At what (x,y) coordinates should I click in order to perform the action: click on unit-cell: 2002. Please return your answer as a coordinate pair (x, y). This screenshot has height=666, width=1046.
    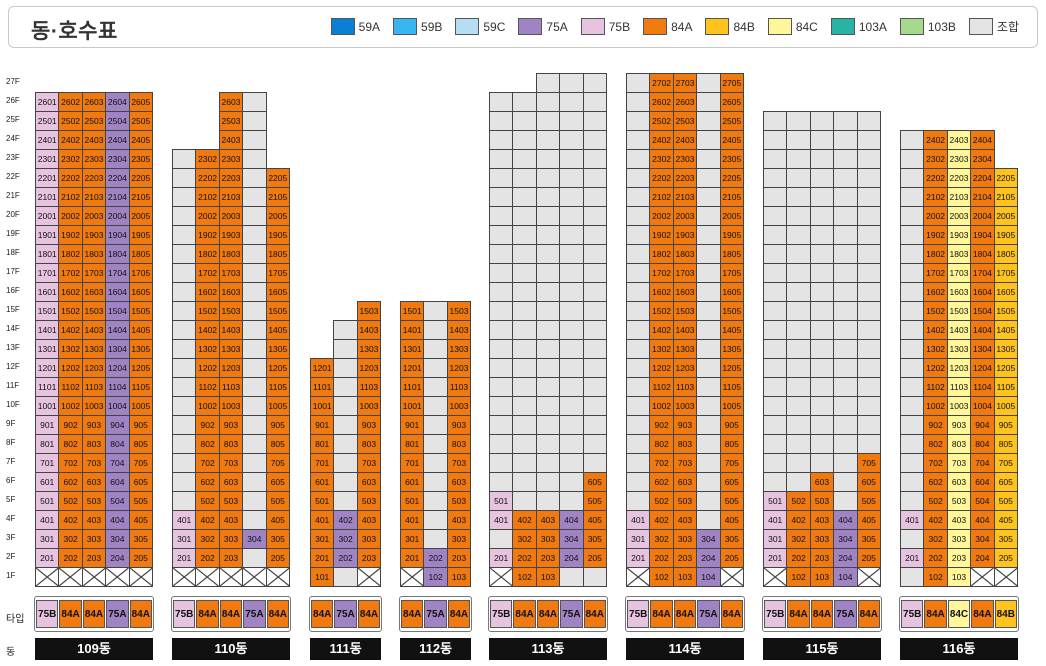
    Looking at the image, I should click on (661, 216).